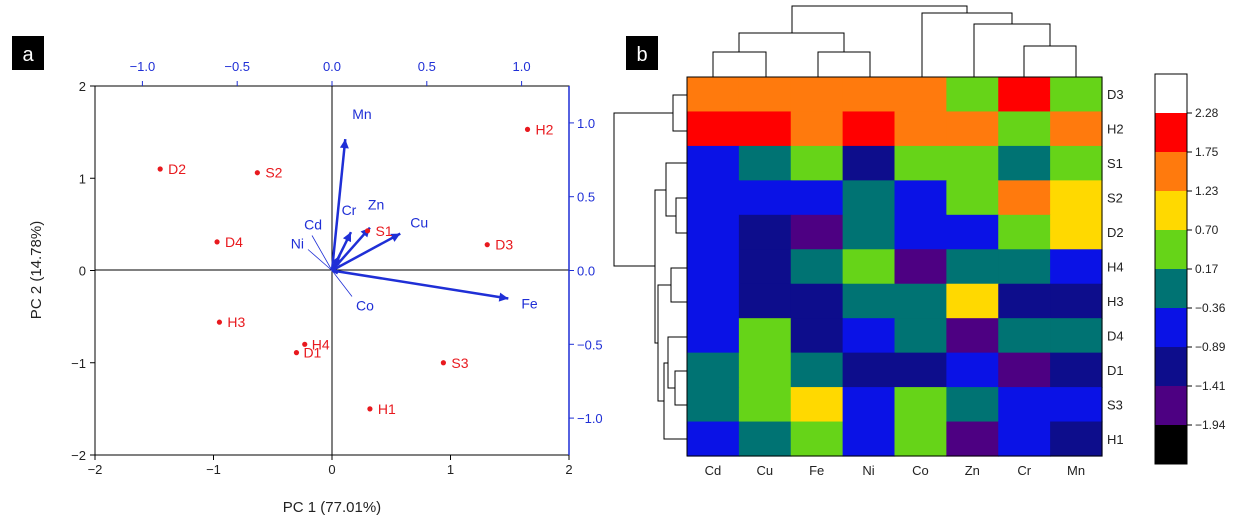 The image size is (1235, 519). What do you see at coordinates (177, 169) in the screenshot?
I see `score-label-d2: D2` at bounding box center [177, 169].